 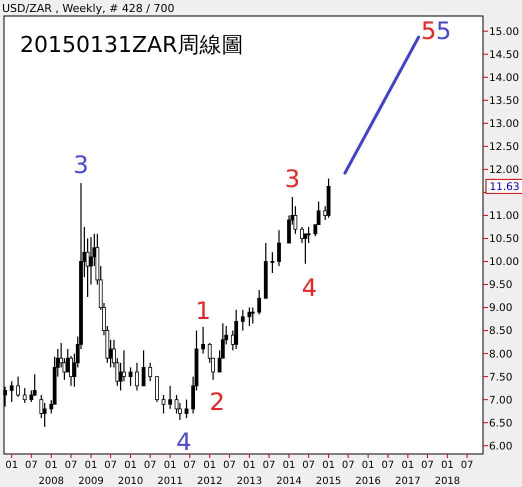 What do you see at coordinates (504, 187) in the screenshot?
I see `annotation: 11.63` at bounding box center [504, 187].